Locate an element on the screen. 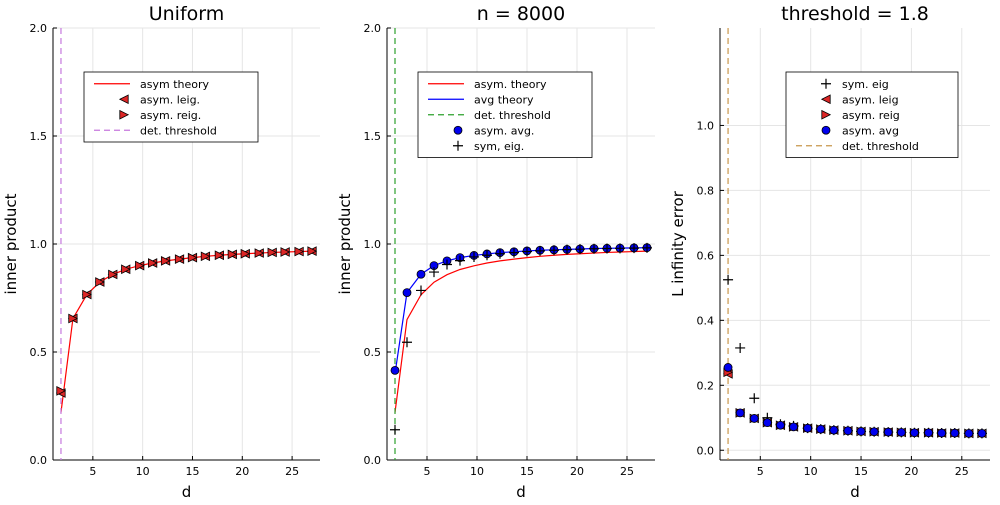  legend-label-asym-theory: asym theory is located at coordinates (174, 84).